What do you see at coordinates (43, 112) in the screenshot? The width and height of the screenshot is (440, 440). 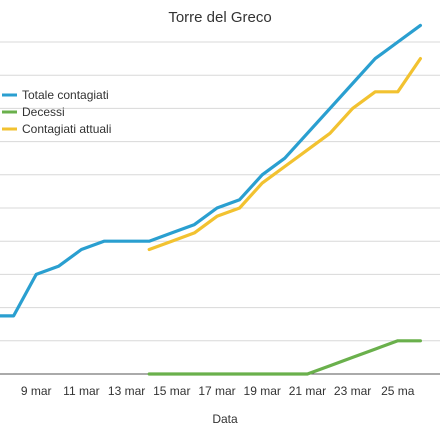 I see `legend-label: Decessi` at bounding box center [43, 112].